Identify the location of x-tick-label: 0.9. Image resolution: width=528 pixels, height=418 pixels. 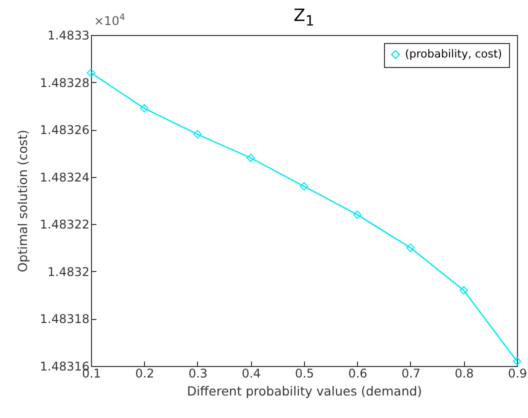
(518, 373).